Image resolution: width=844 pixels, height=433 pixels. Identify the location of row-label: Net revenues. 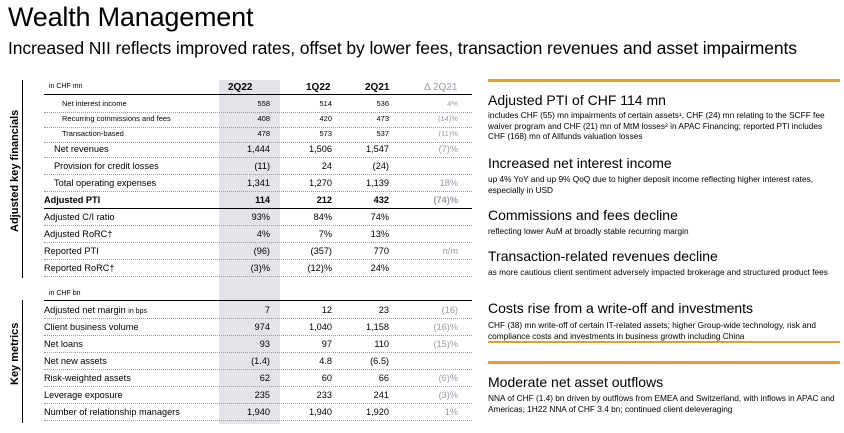
(81, 149).